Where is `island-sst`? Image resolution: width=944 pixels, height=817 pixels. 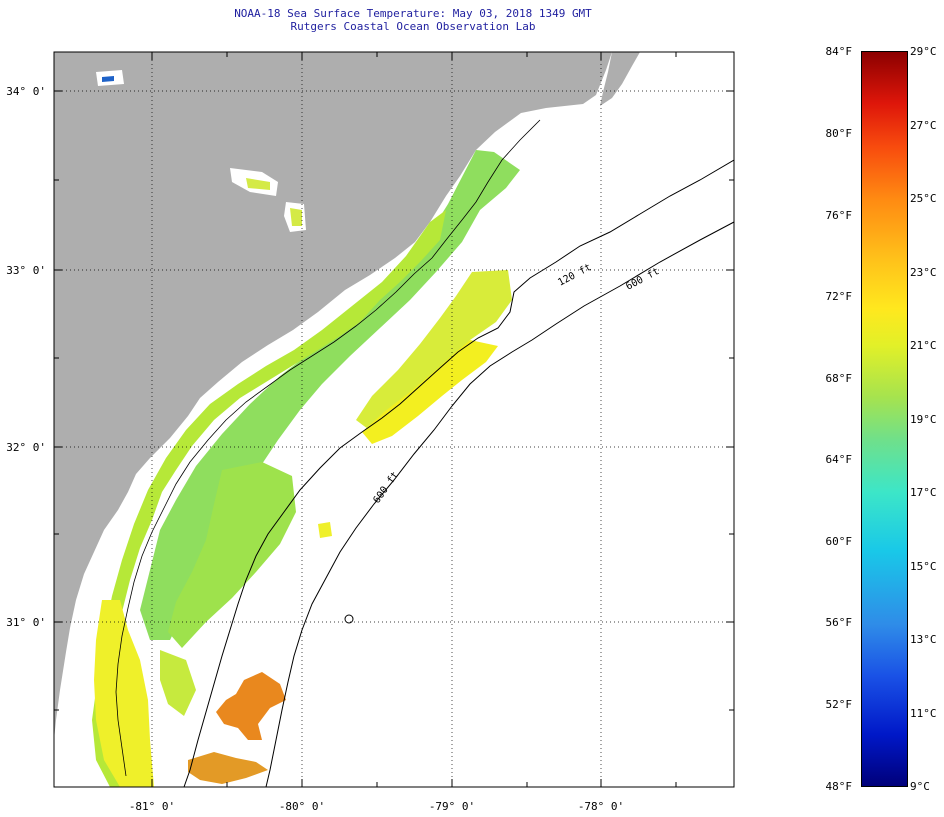
island-sst is located at coordinates (108, 79).